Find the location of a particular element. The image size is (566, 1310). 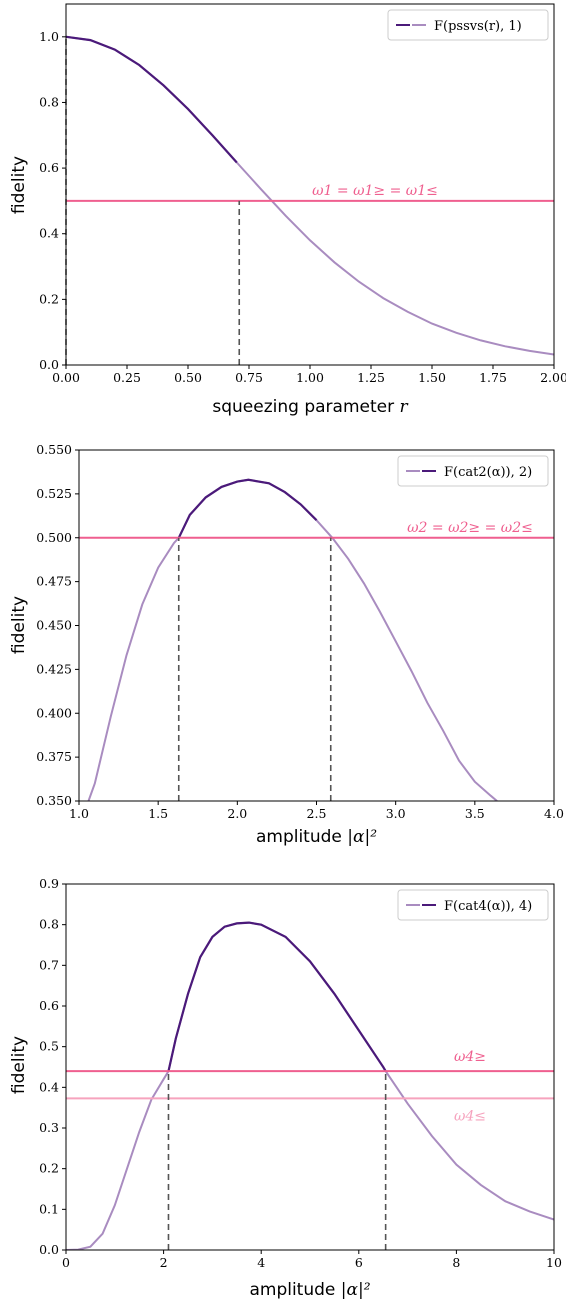

legend-label: F(cat2(α)), 2) is located at coordinates (488, 472).